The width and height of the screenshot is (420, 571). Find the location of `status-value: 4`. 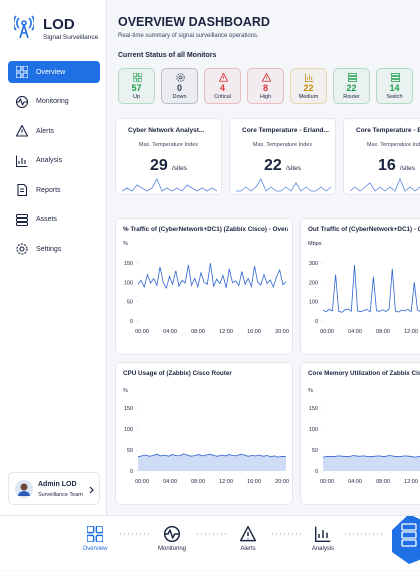

status-value: 4 is located at coordinates (222, 88).